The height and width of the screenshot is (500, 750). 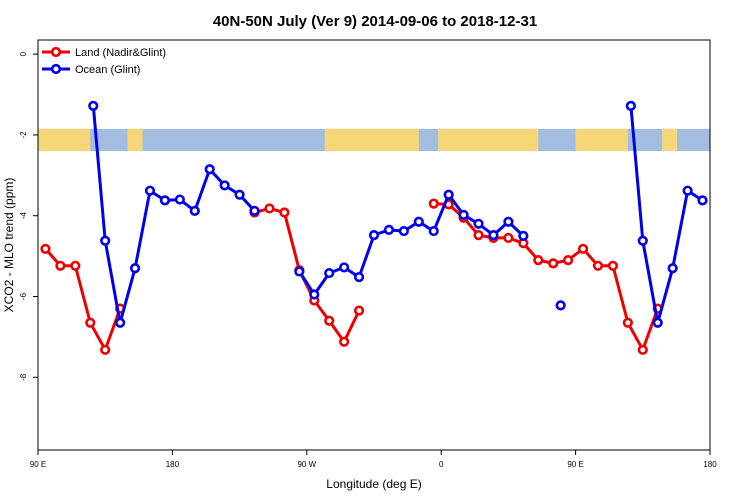 I want to click on y-axis: 0 -2 -4 -6 -8, so click(x=28, y=216).